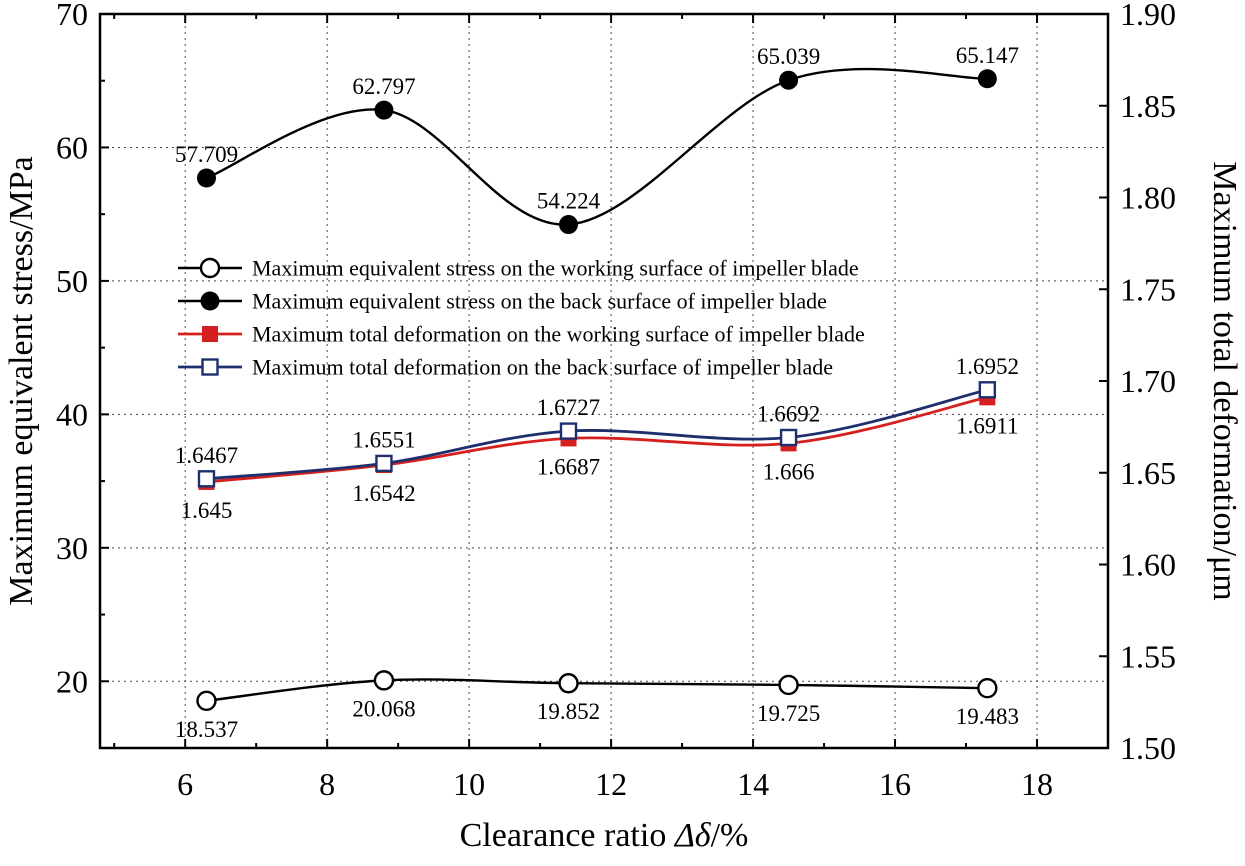 This screenshot has width=1245, height=866. What do you see at coordinates (568, 407) in the screenshot?
I see `data-point-label: 1.6727` at bounding box center [568, 407].